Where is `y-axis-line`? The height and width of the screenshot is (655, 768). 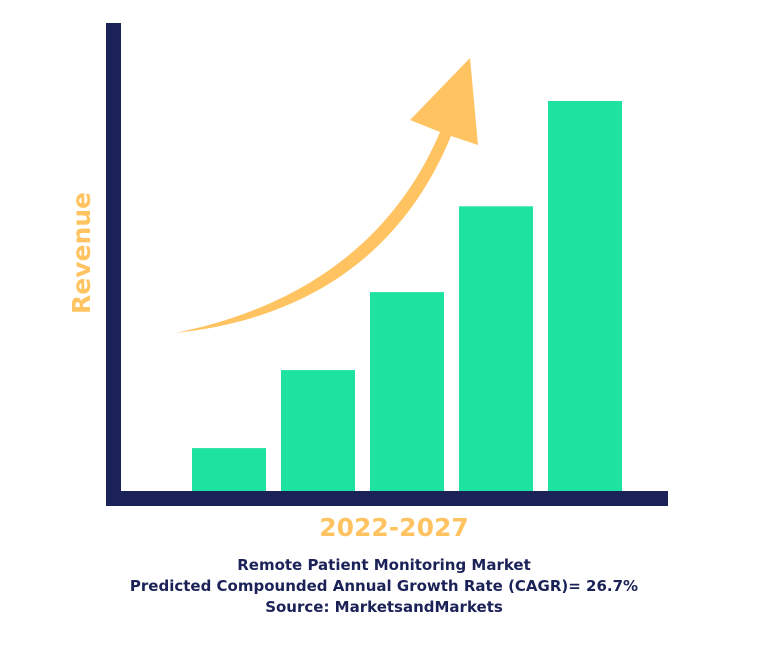 y-axis-line is located at coordinates (113, 264).